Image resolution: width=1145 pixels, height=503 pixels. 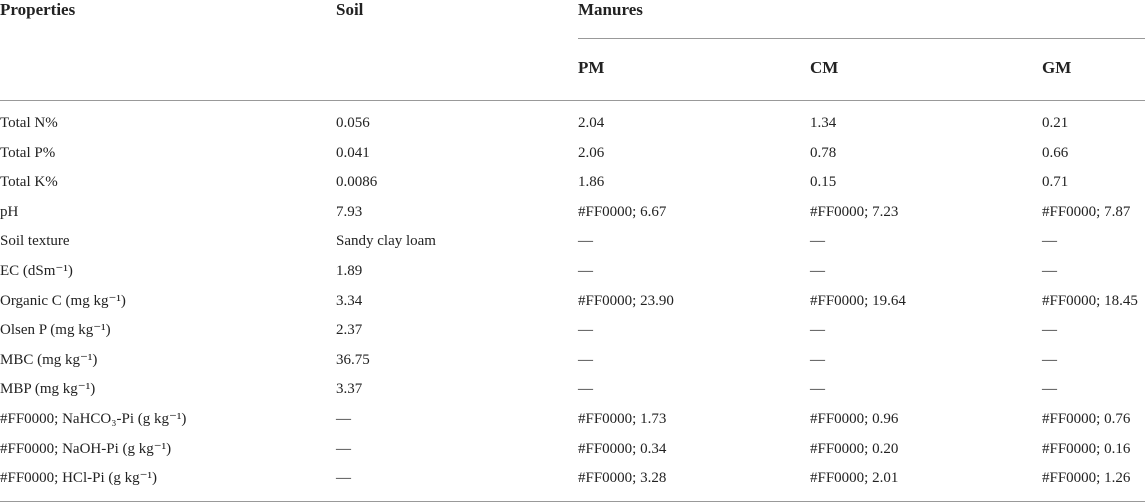 I want to click on table-cell: 3.34, so click(x=349, y=300).